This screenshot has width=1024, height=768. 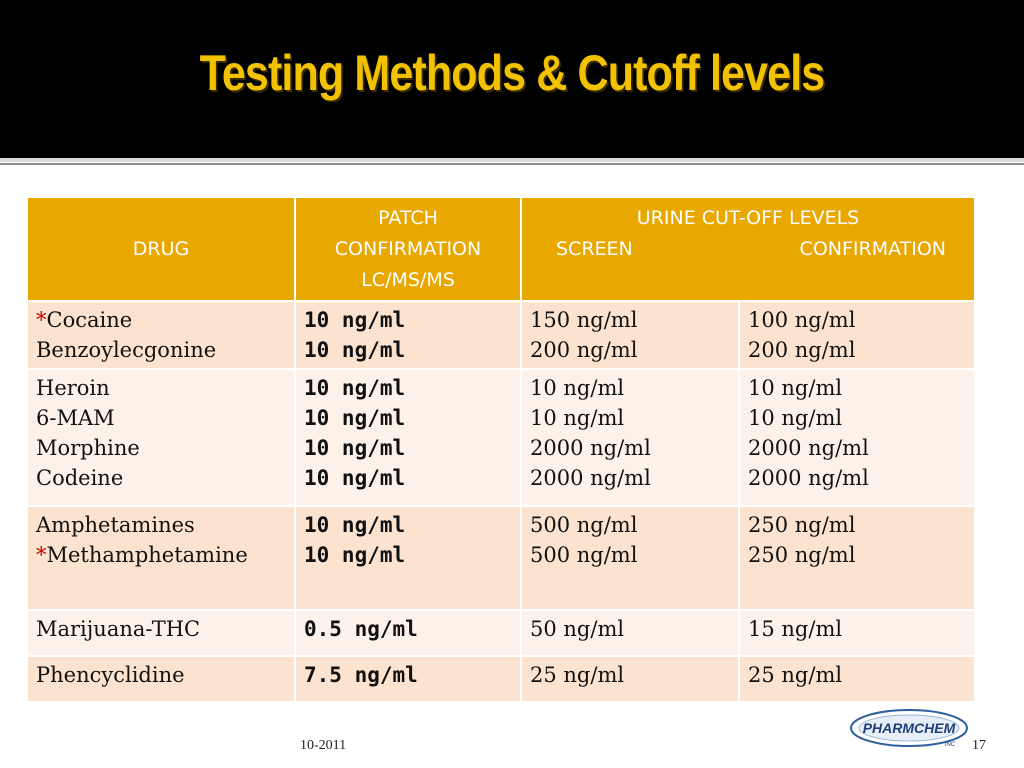 I want to click on logo-swoosh-inner, so click(x=909, y=728).